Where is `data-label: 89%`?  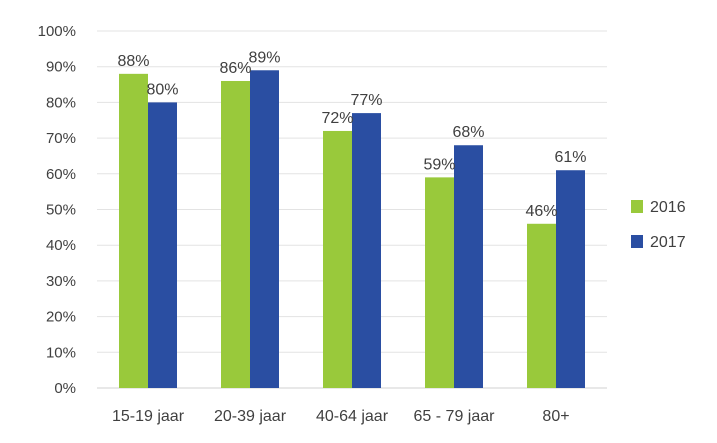
data-label: 89% is located at coordinates (264, 57).